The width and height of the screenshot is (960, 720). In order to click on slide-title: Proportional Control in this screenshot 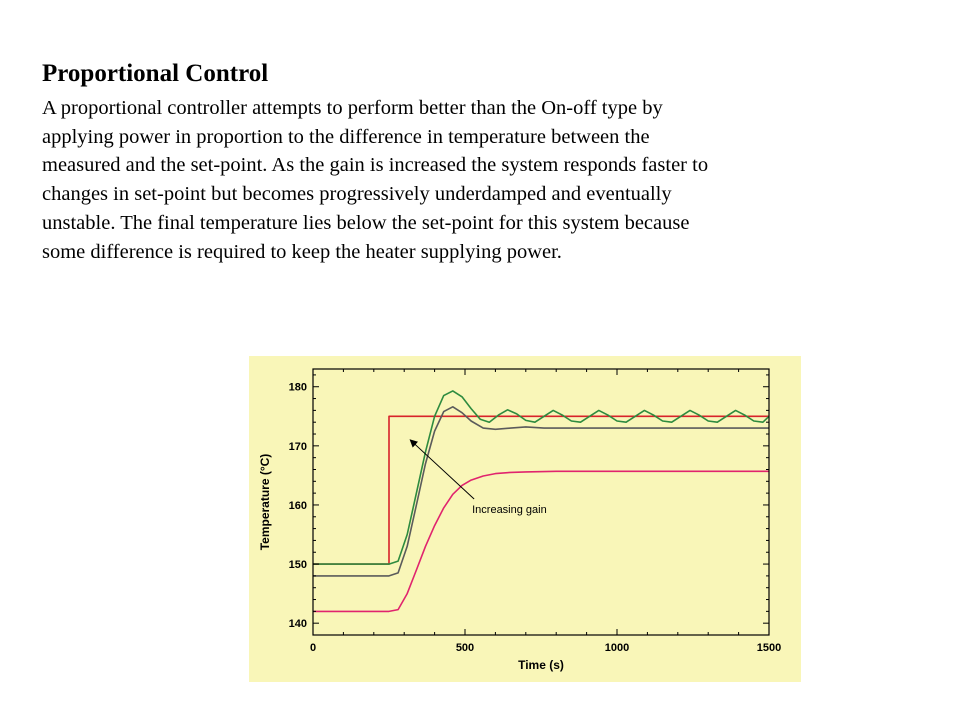, I will do `click(155, 73)`.